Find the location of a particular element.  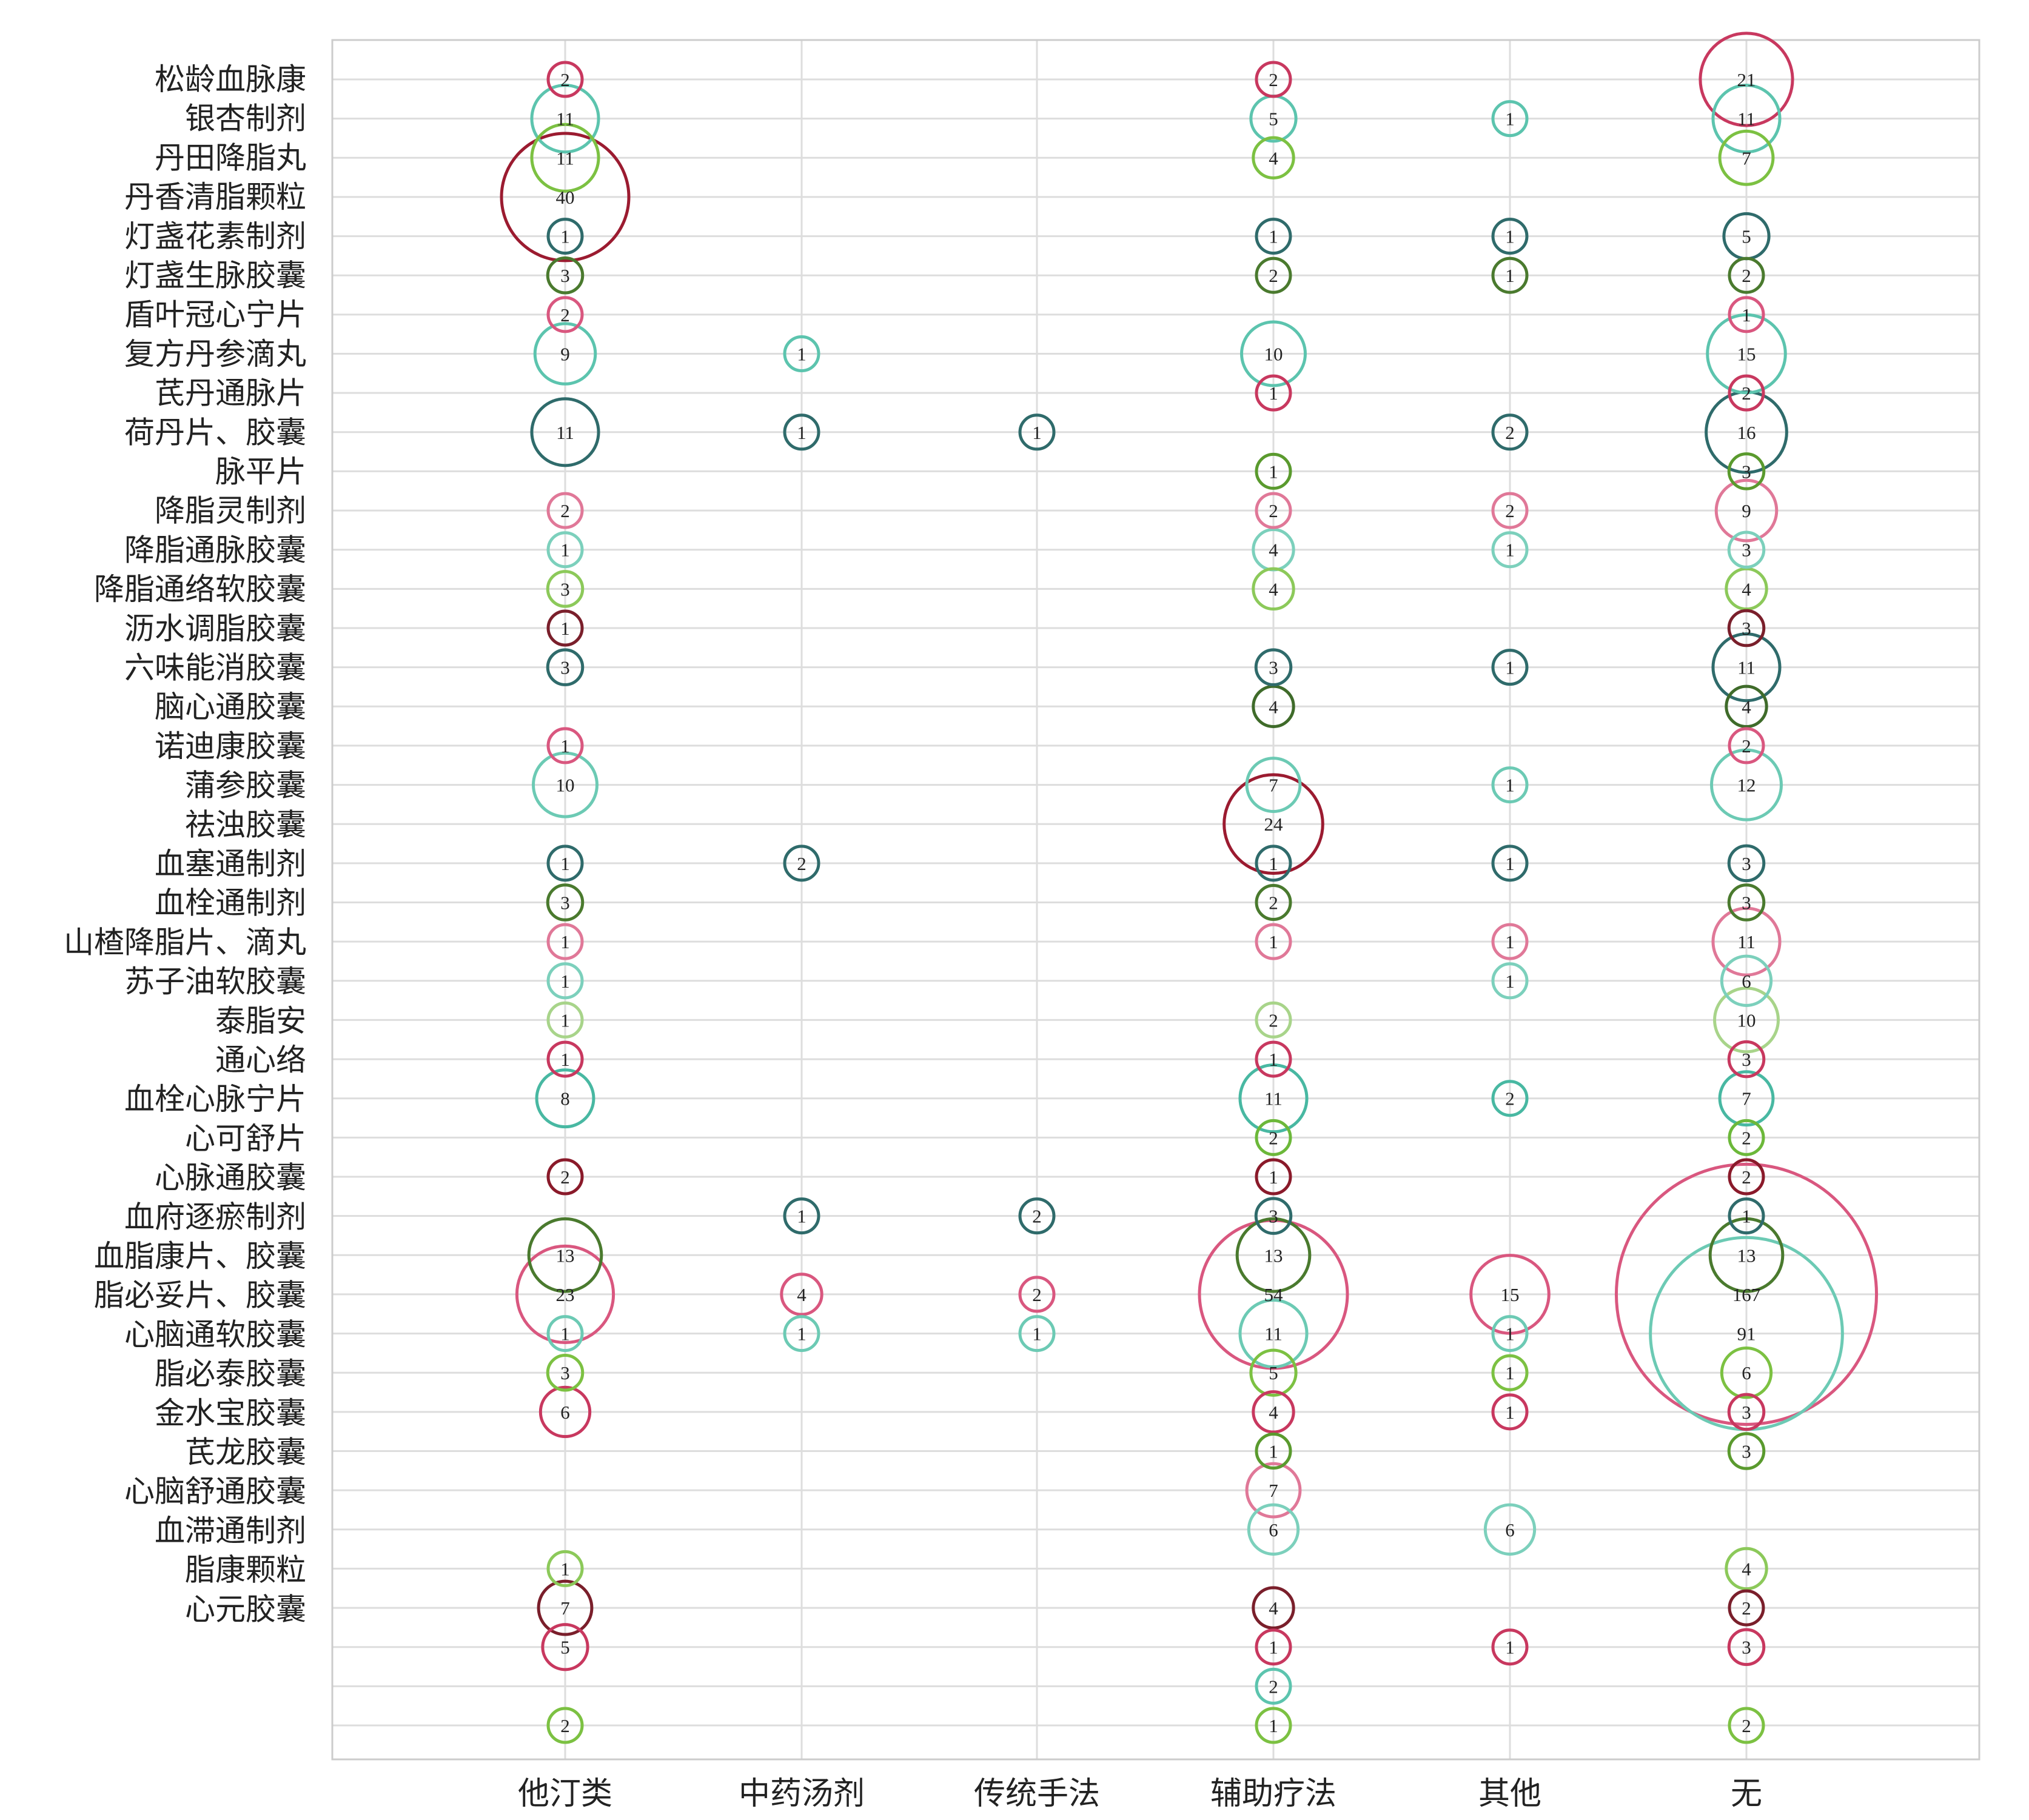

x-tick-label: 无 is located at coordinates (1746, 1794).